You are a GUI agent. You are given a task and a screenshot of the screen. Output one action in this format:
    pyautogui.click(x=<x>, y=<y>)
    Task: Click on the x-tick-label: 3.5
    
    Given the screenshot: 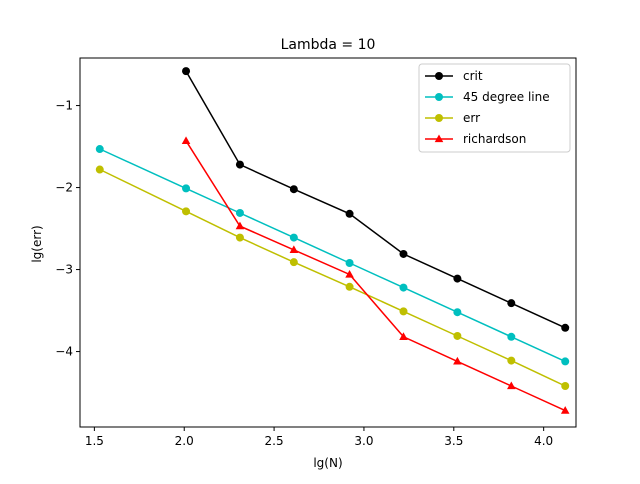 What is the action you would take?
    pyautogui.click(x=453, y=441)
    